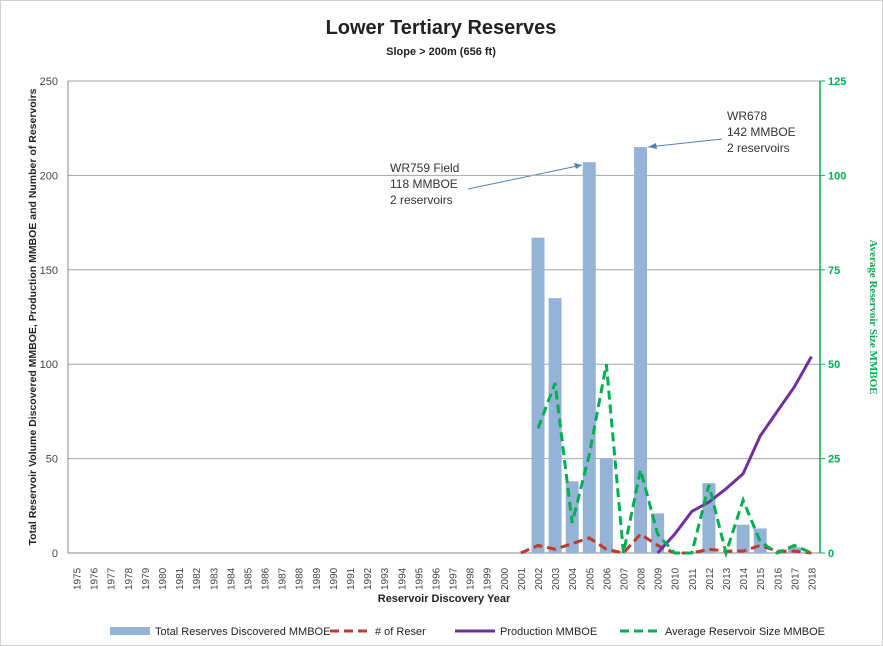 The width and height of the screenshot is (883, 646). What do you see at coordinates (242, 632) in the screenshot?
I see `legend-label: Total Reserves Discovered MMBOE` at bounding box center [242, 632].